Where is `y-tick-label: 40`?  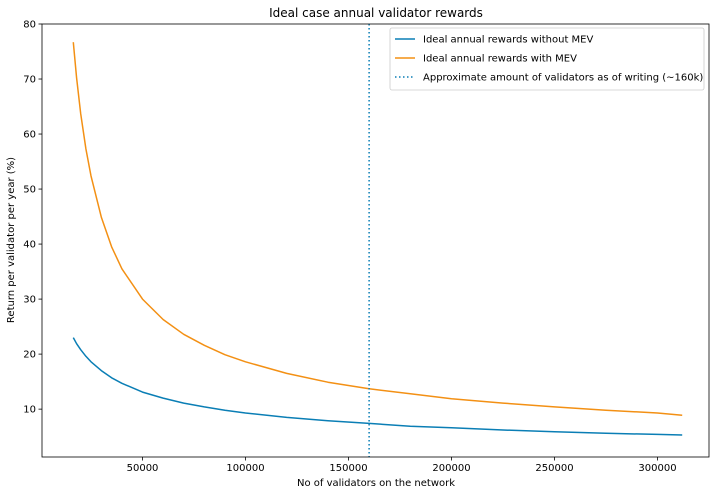
y-tick-label: 40 is located at coordinates (29, 245).